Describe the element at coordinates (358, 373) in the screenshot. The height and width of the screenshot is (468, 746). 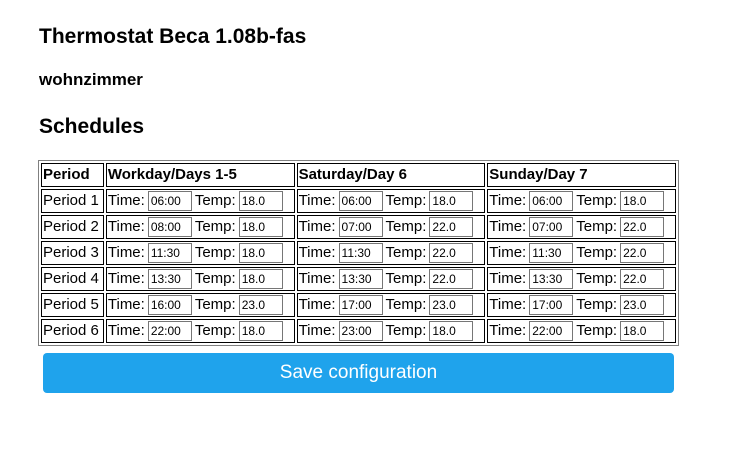
I see `save-configuration-button: Save configuration` at that location.